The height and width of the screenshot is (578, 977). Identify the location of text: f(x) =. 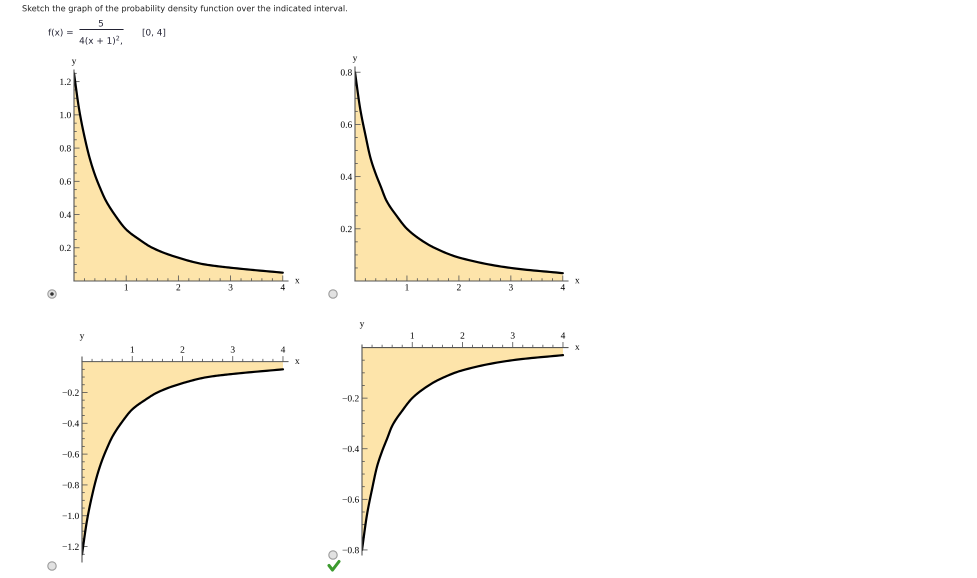
(60, 32).